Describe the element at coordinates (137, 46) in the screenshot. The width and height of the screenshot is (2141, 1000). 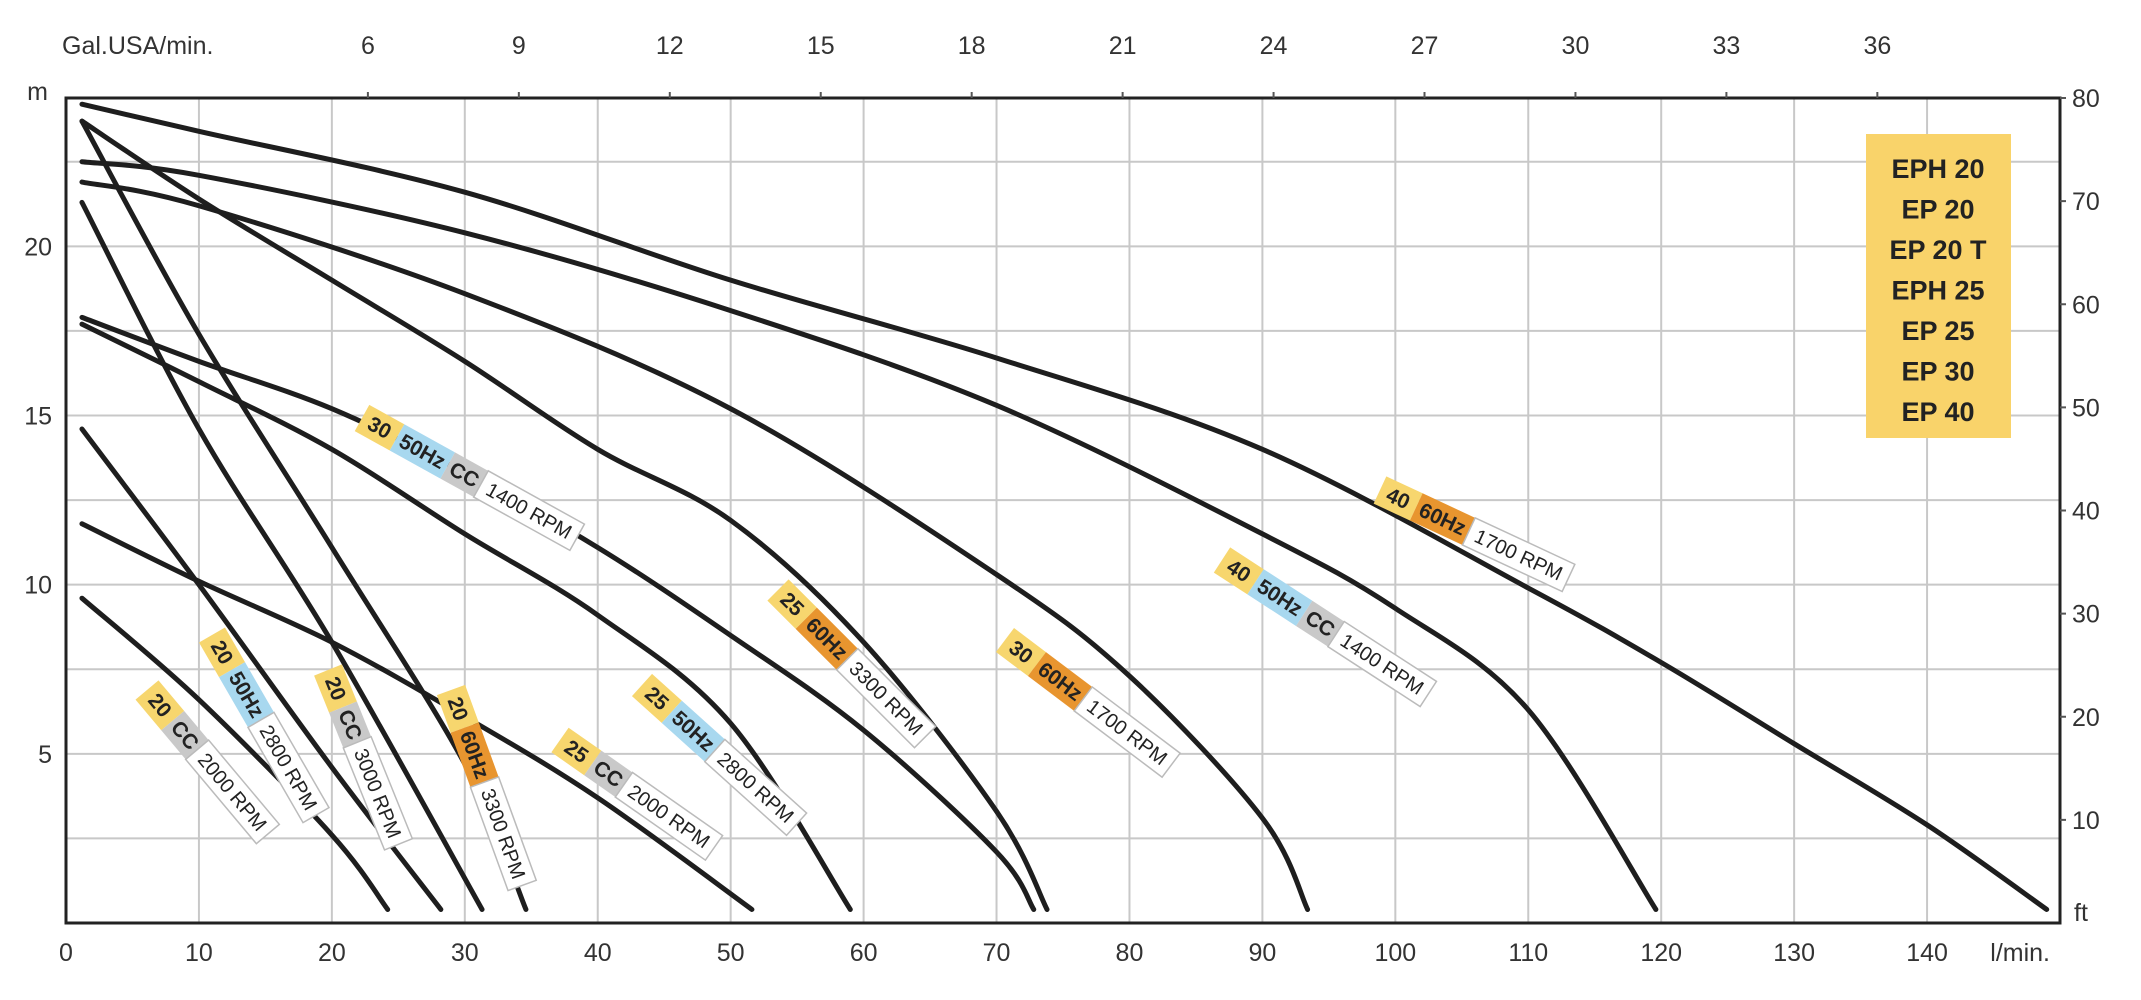
I see `x2-axis-label: Gal.USA/min.` at that location.